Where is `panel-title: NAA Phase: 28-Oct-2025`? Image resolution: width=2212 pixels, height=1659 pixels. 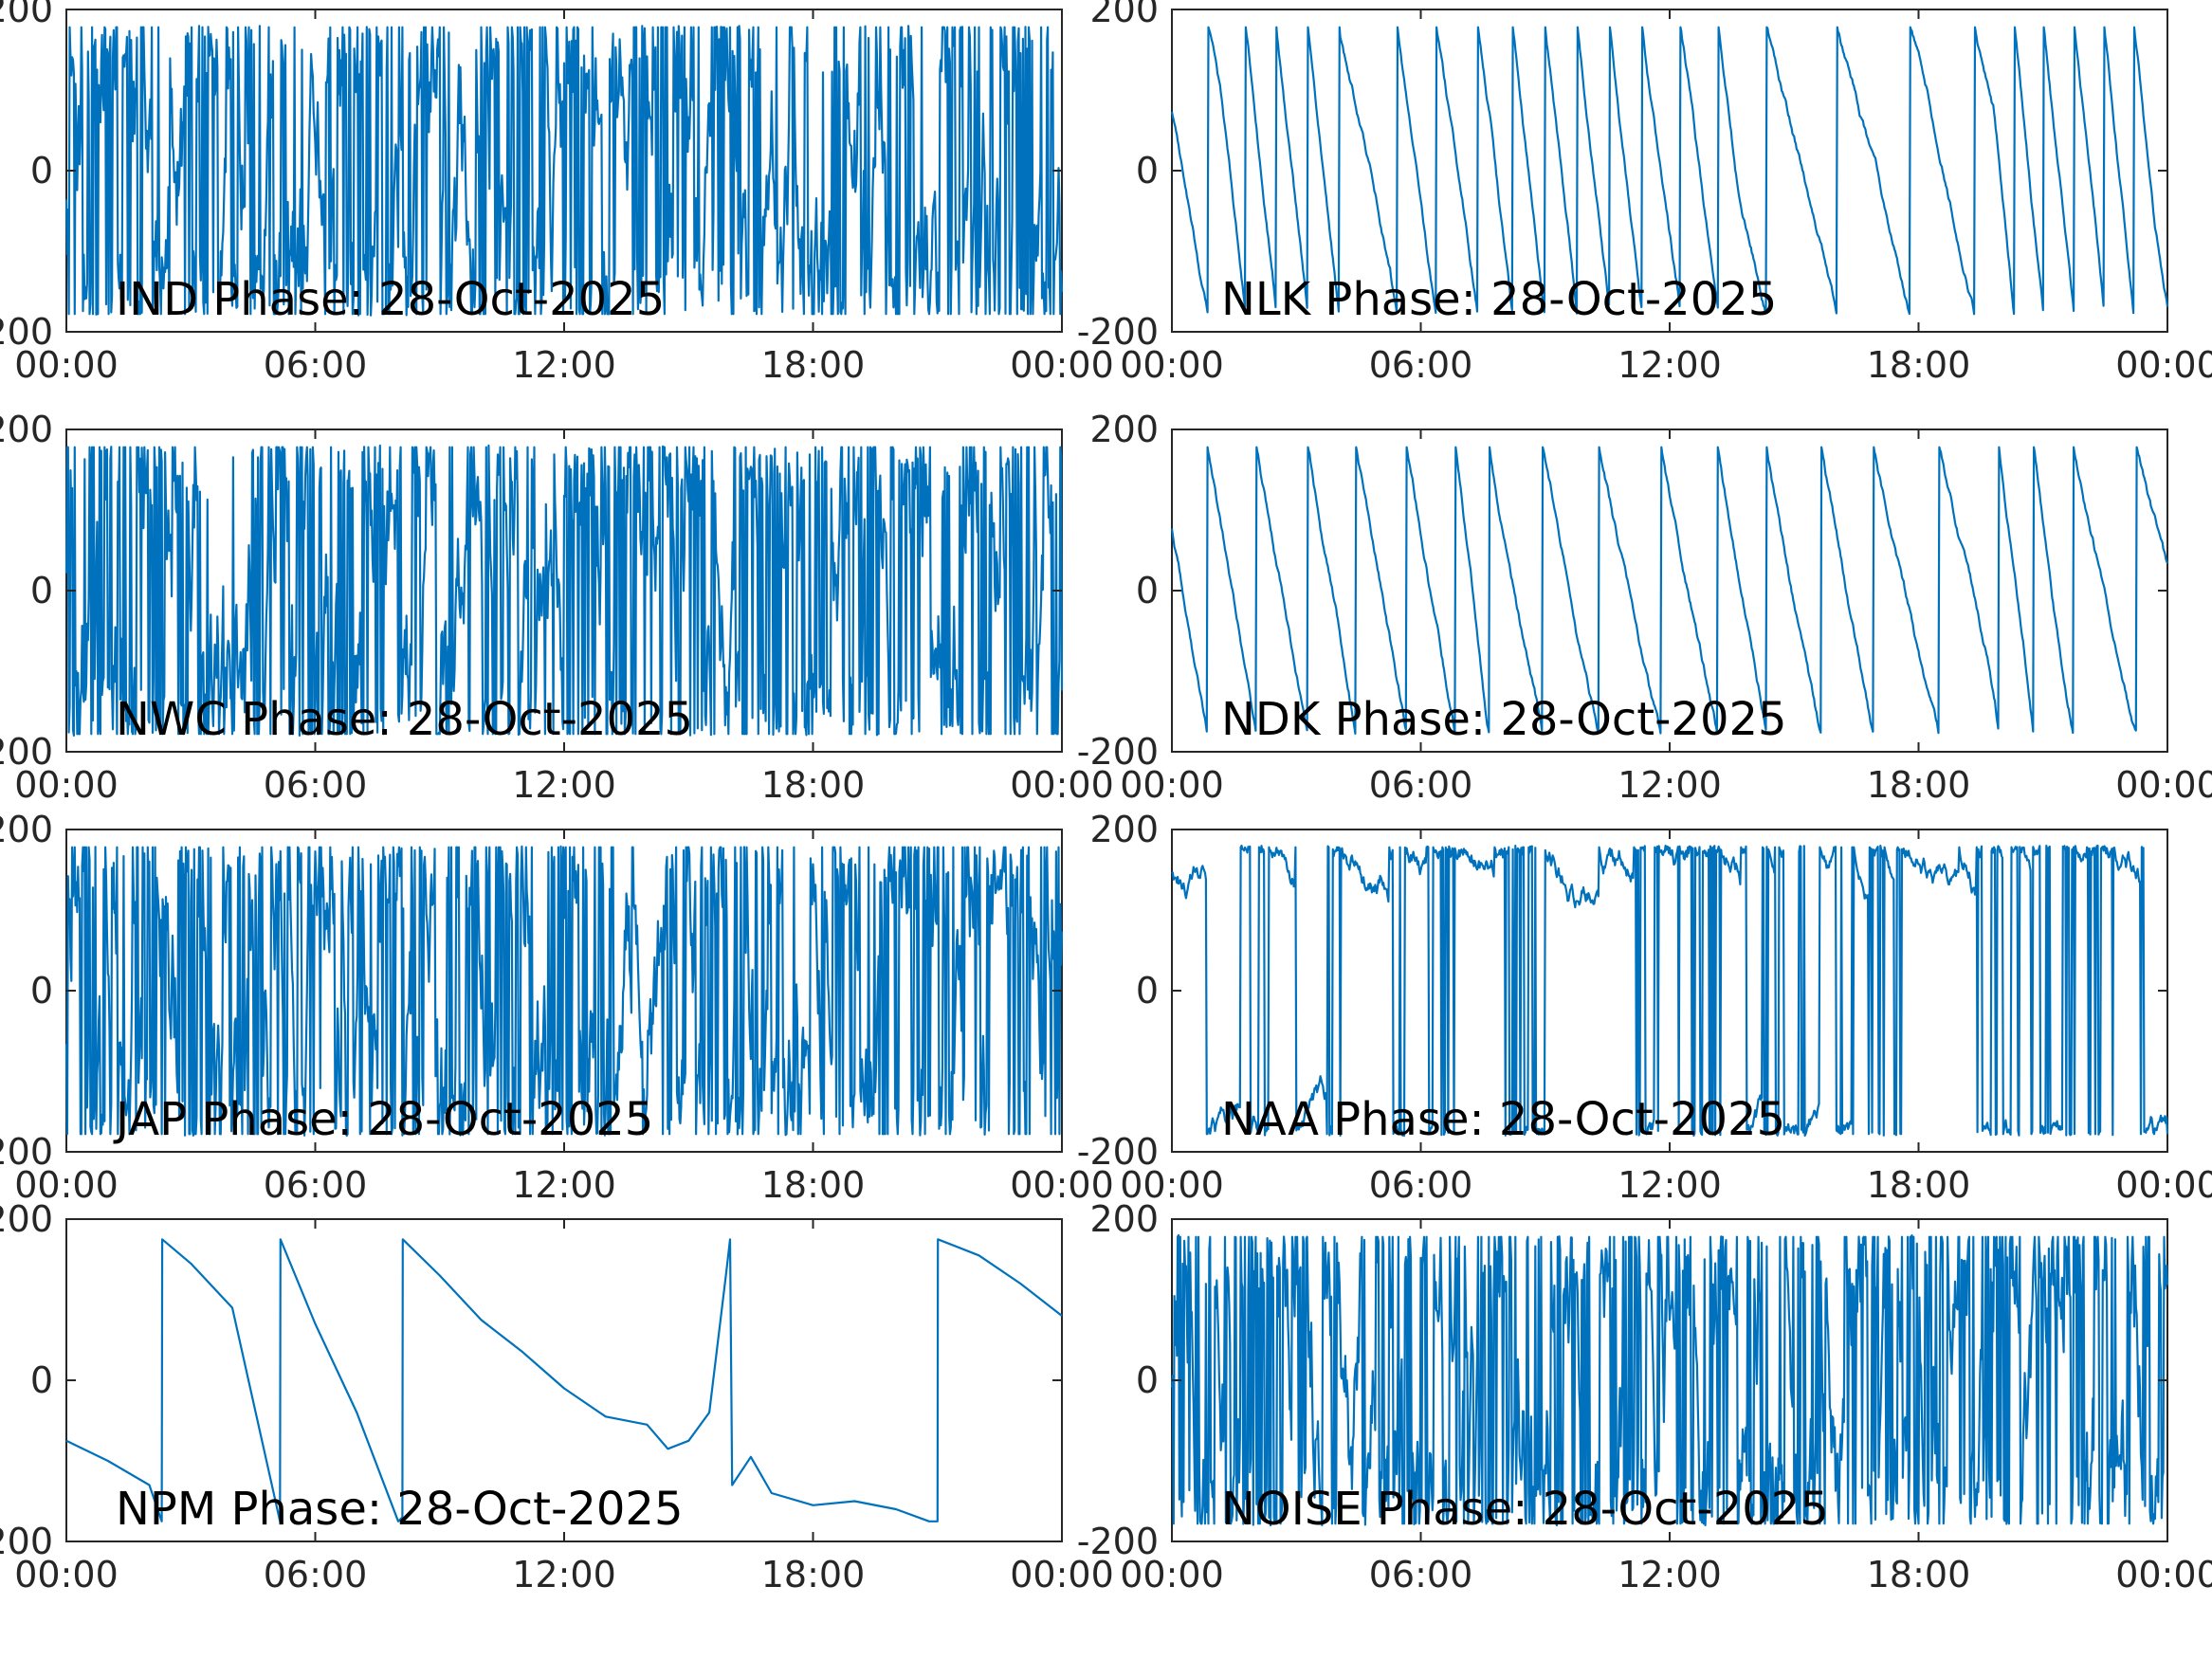
panel-title: NAA Phase: 28-Oct-2025 is located at coordinates (1503, 1119).